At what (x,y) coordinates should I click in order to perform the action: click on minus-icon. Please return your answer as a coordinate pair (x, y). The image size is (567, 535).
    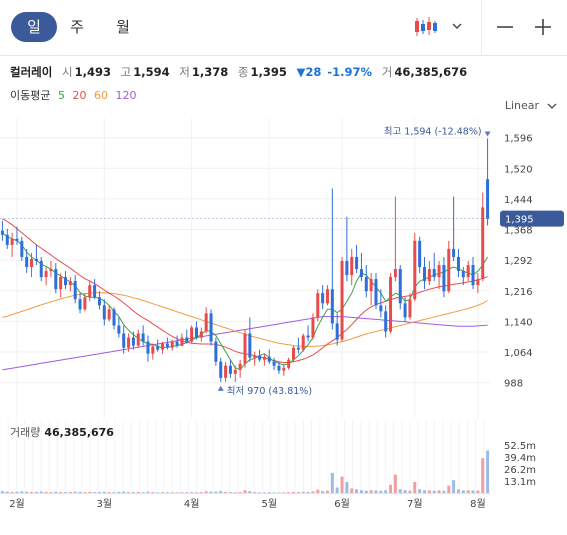
    Looking at the image, I should click on (505, 27).